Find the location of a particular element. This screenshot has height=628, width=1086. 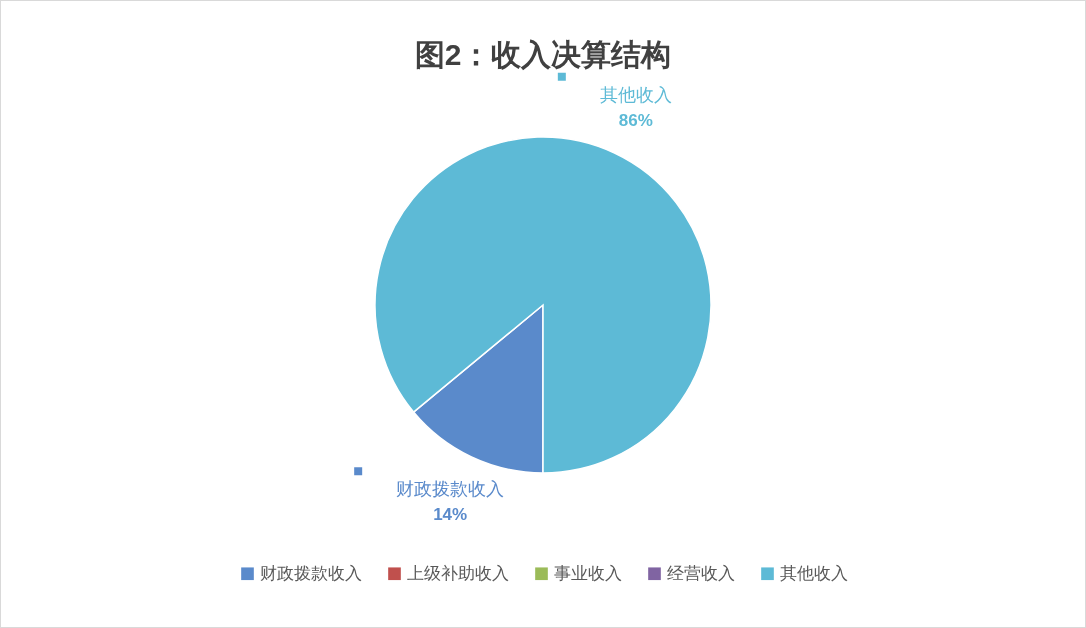

legend-label: 经营收入 is located at coordinates (701, 573).